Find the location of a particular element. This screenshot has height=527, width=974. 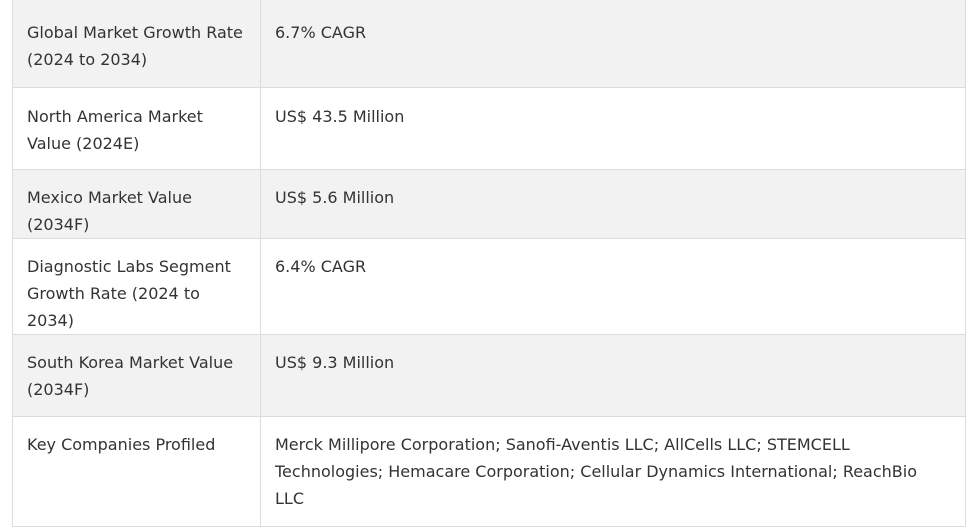

row-label: Global Market Growth Rate (2024 to 2034) is located at coordinates (136, 44).